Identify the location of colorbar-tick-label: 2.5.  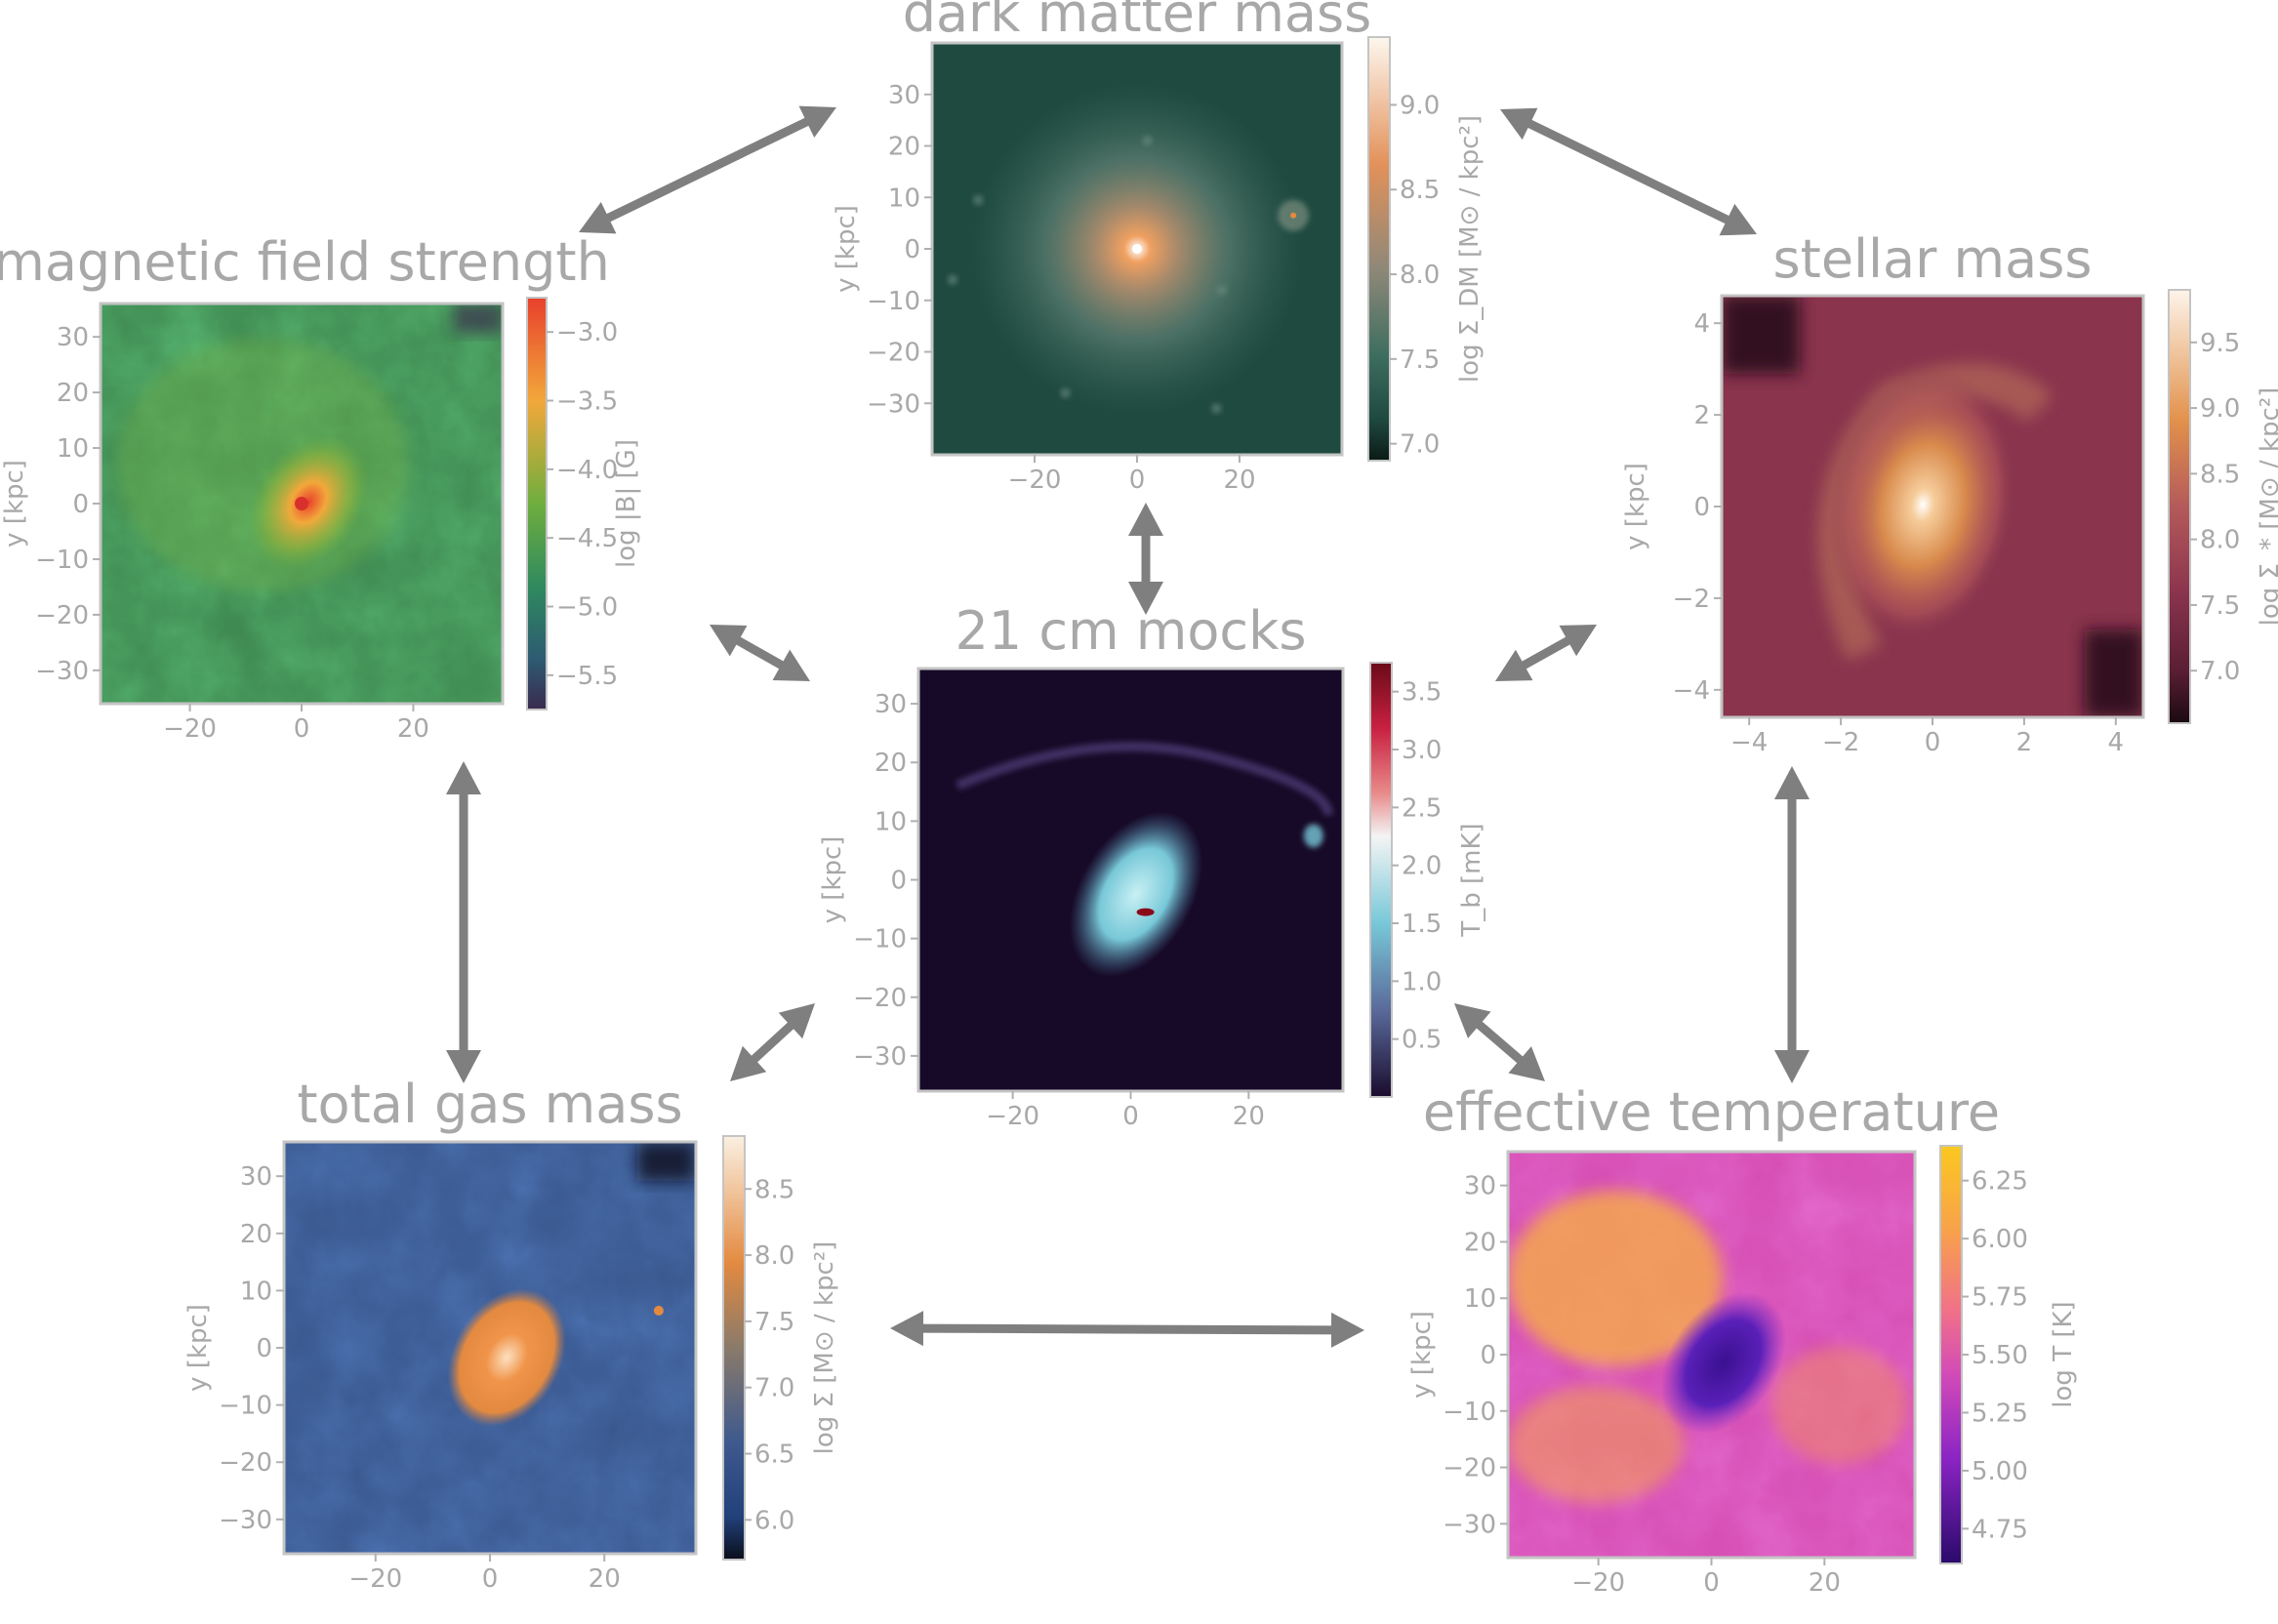
(1422, 808).